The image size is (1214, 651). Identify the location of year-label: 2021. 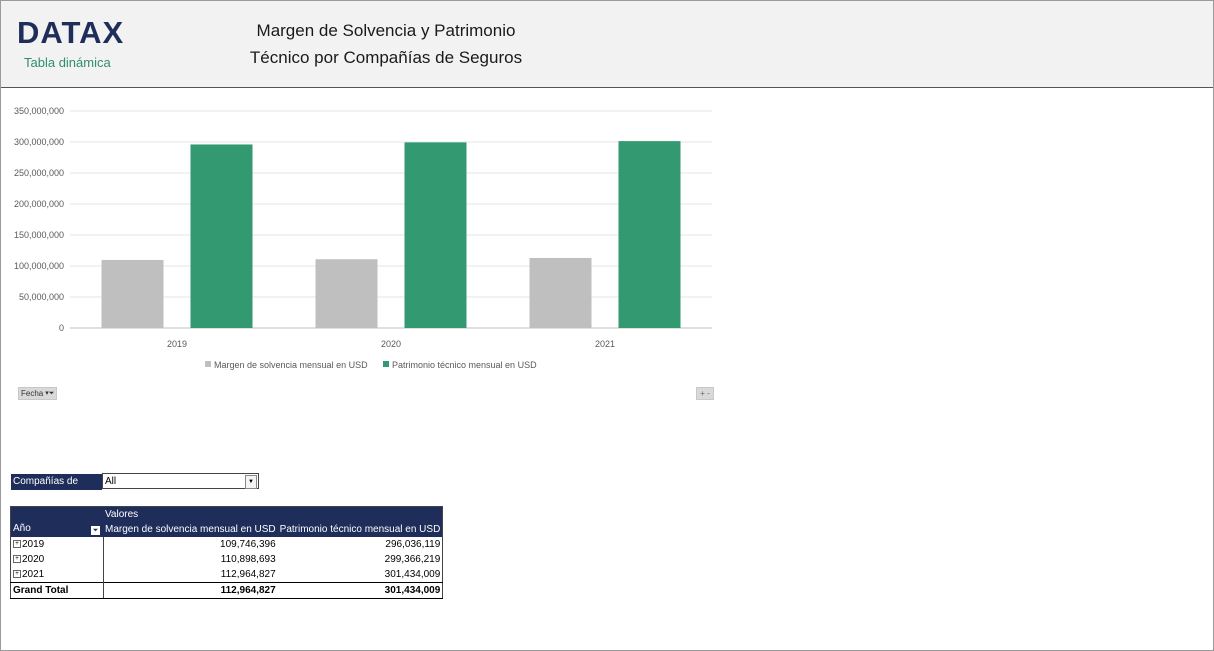
(33, 574).